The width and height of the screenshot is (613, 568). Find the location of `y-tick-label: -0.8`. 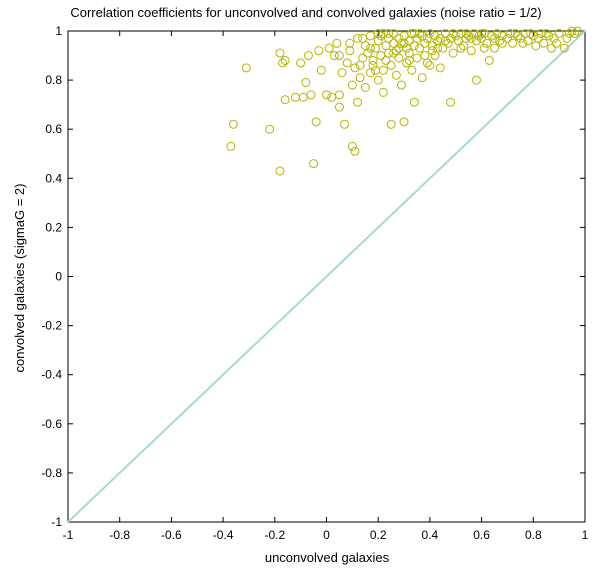

y-tick-label: -0.8 is located at coordinates (51, 473).